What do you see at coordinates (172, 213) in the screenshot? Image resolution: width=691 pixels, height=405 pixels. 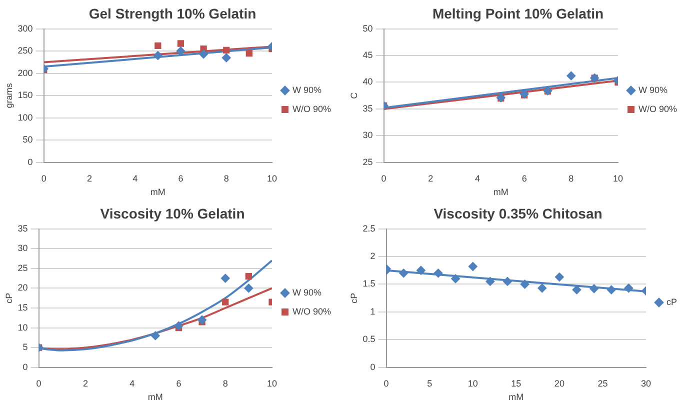 I see `chart-title: Viscosity 10% Gelatin` at bounding box center [172, 213].